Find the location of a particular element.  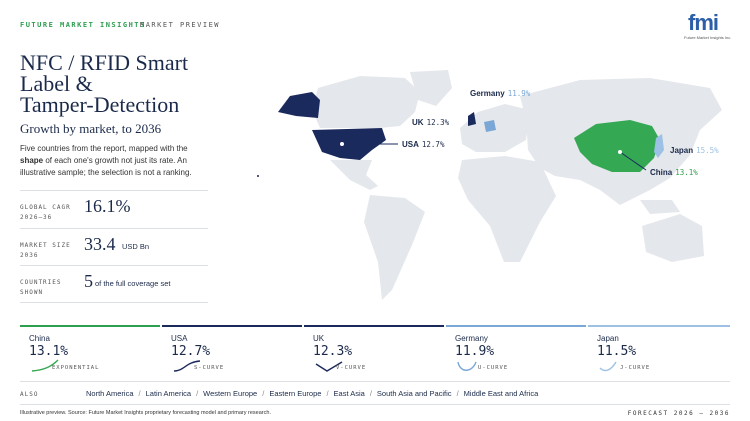

country-name: China is located at coordinates (661, 172).